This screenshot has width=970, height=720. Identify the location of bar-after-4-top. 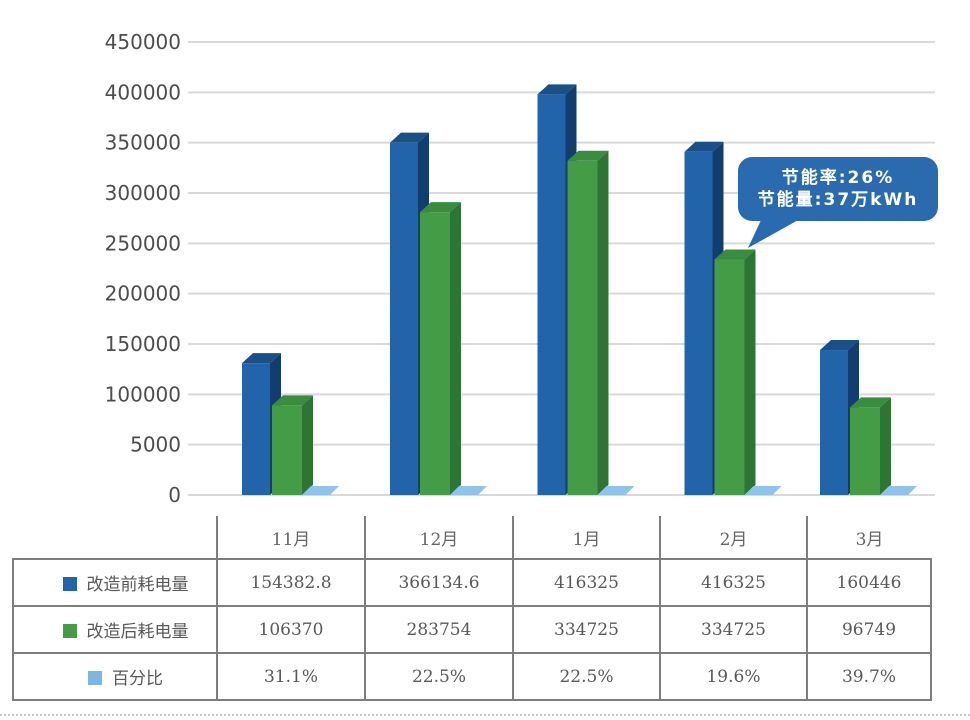
(870, 402).